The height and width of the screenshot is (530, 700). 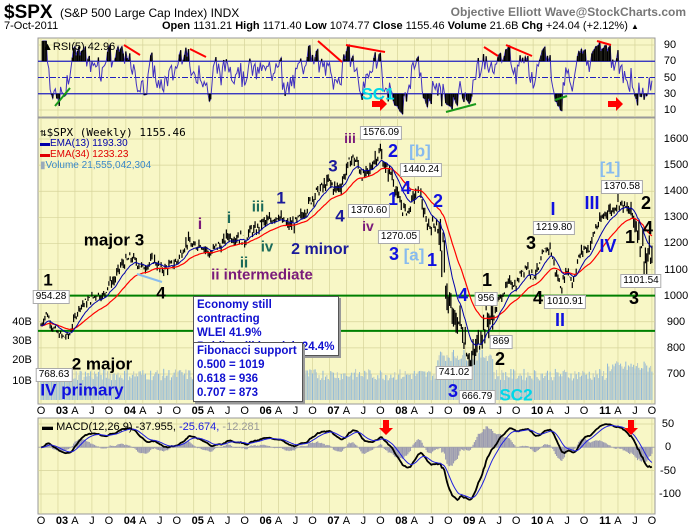 What do you see at coordinates (78, 47) in the screenshot?
I see `rsi-legend: ▲RSI(5) 42.96` at bounding box center [78, 47].